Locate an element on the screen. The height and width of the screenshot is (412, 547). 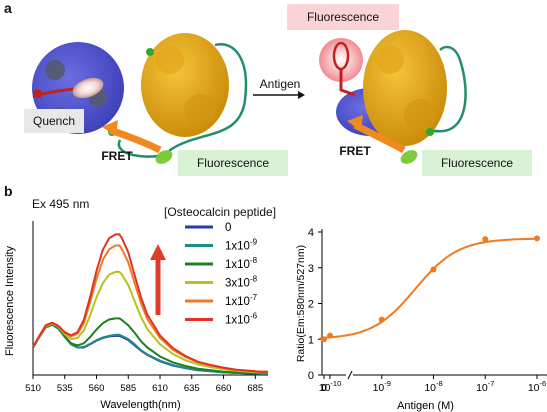
x-tick-label: 535 is located at coordinates (65, 388).